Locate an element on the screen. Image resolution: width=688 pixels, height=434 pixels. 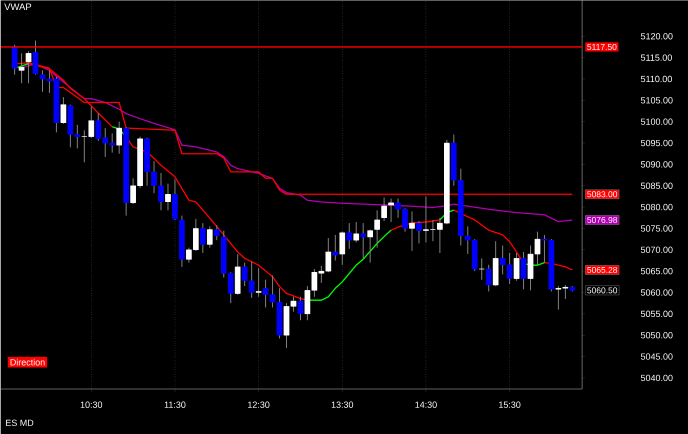
ref-line-label: 5117.50 is located at coordinates (602, 47).